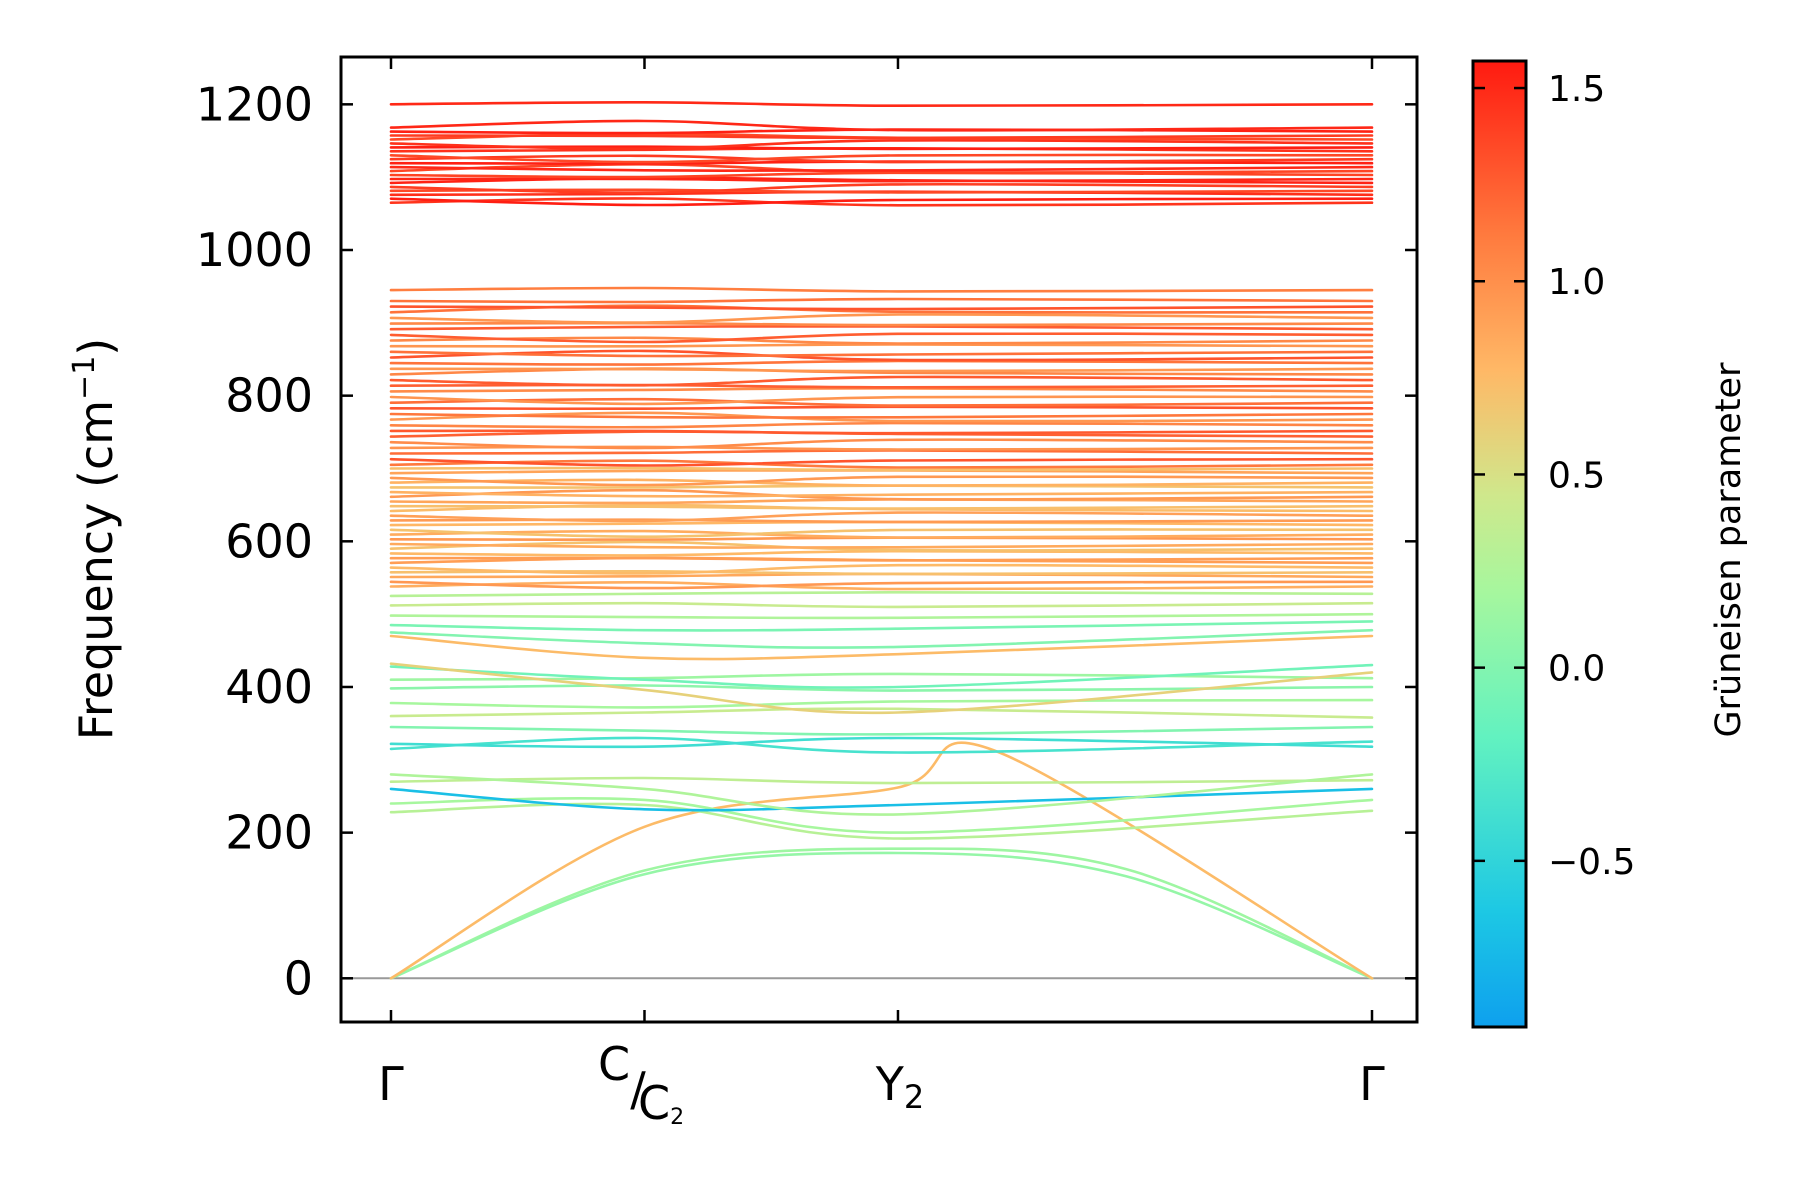 Image resolution: width=1812 pixels, height=1179 pixels. What do you see at coordinates (881, 616) in the screenshot?
I see `band-band-b18` at bounding box center [881, 616].